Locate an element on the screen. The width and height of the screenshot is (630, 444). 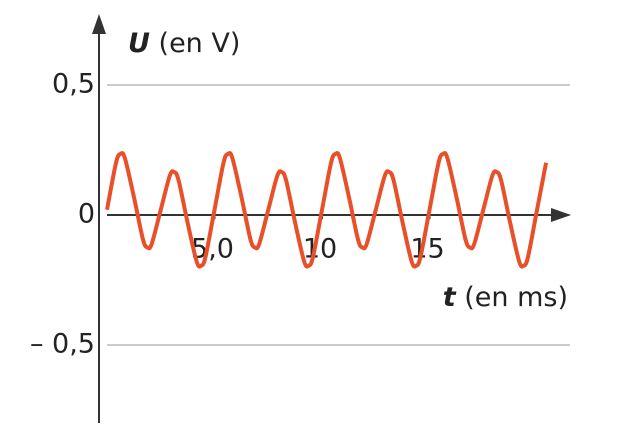
x-axis-unit: (en ms) is located at coordinates (516, 297).